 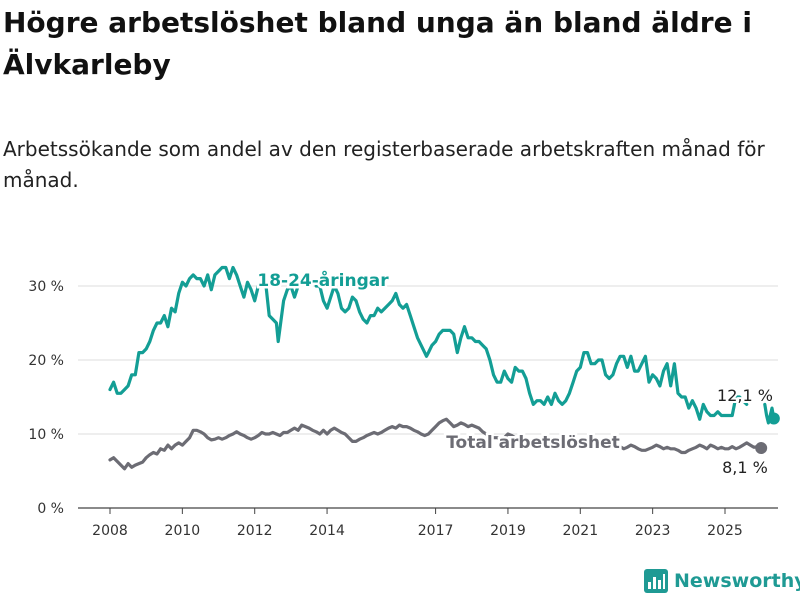 What do you see at coordinates (46, 398) in the screenshot?
I see `y-axis: 0 % 10 % 20 % 30 %` at bounding box center [46, 398].